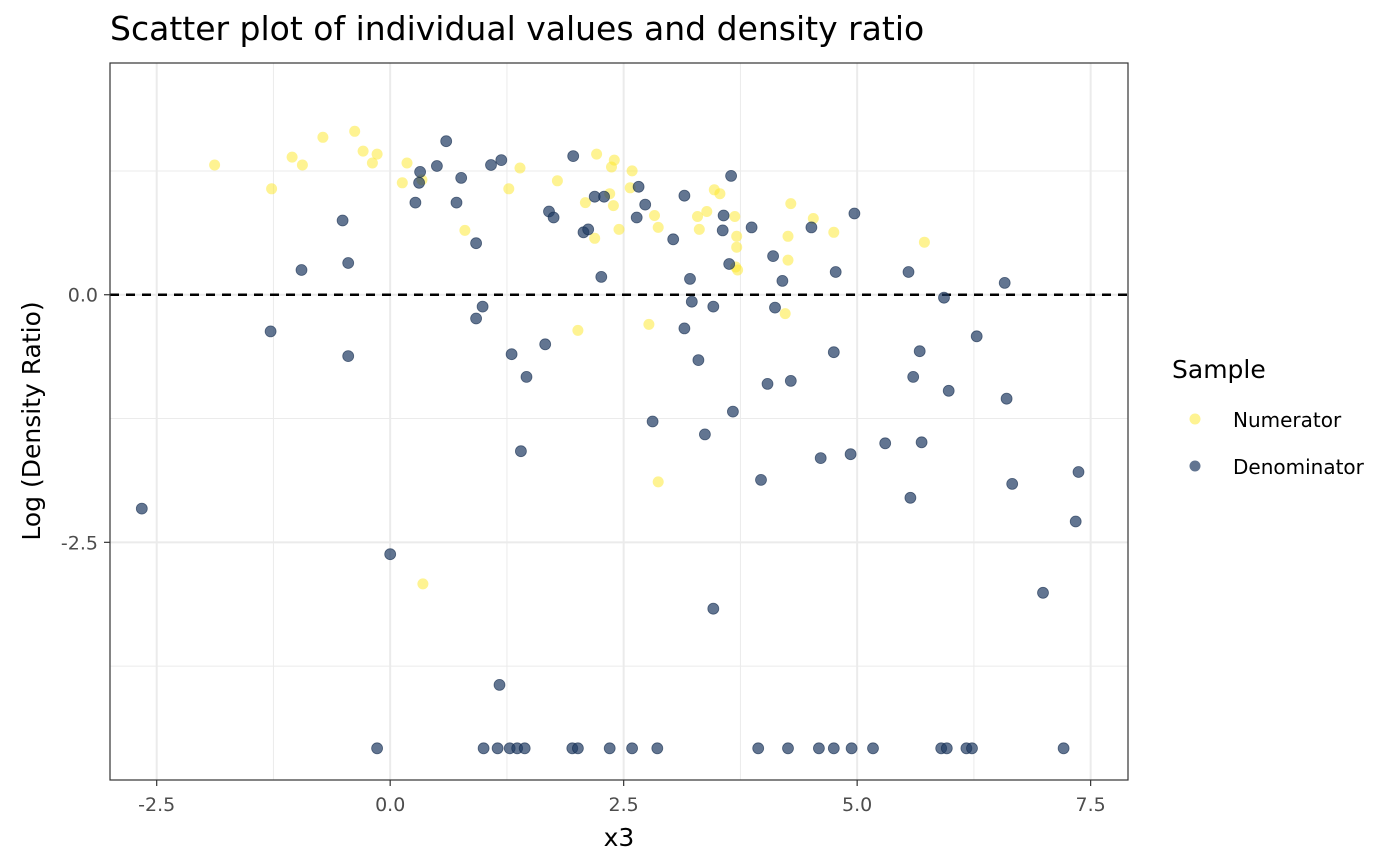 This screenshot has height=866, width=1400. Describe the element at coordinates (1219, 369) in the screenshot. I see `legend-title: Sample` at that location.